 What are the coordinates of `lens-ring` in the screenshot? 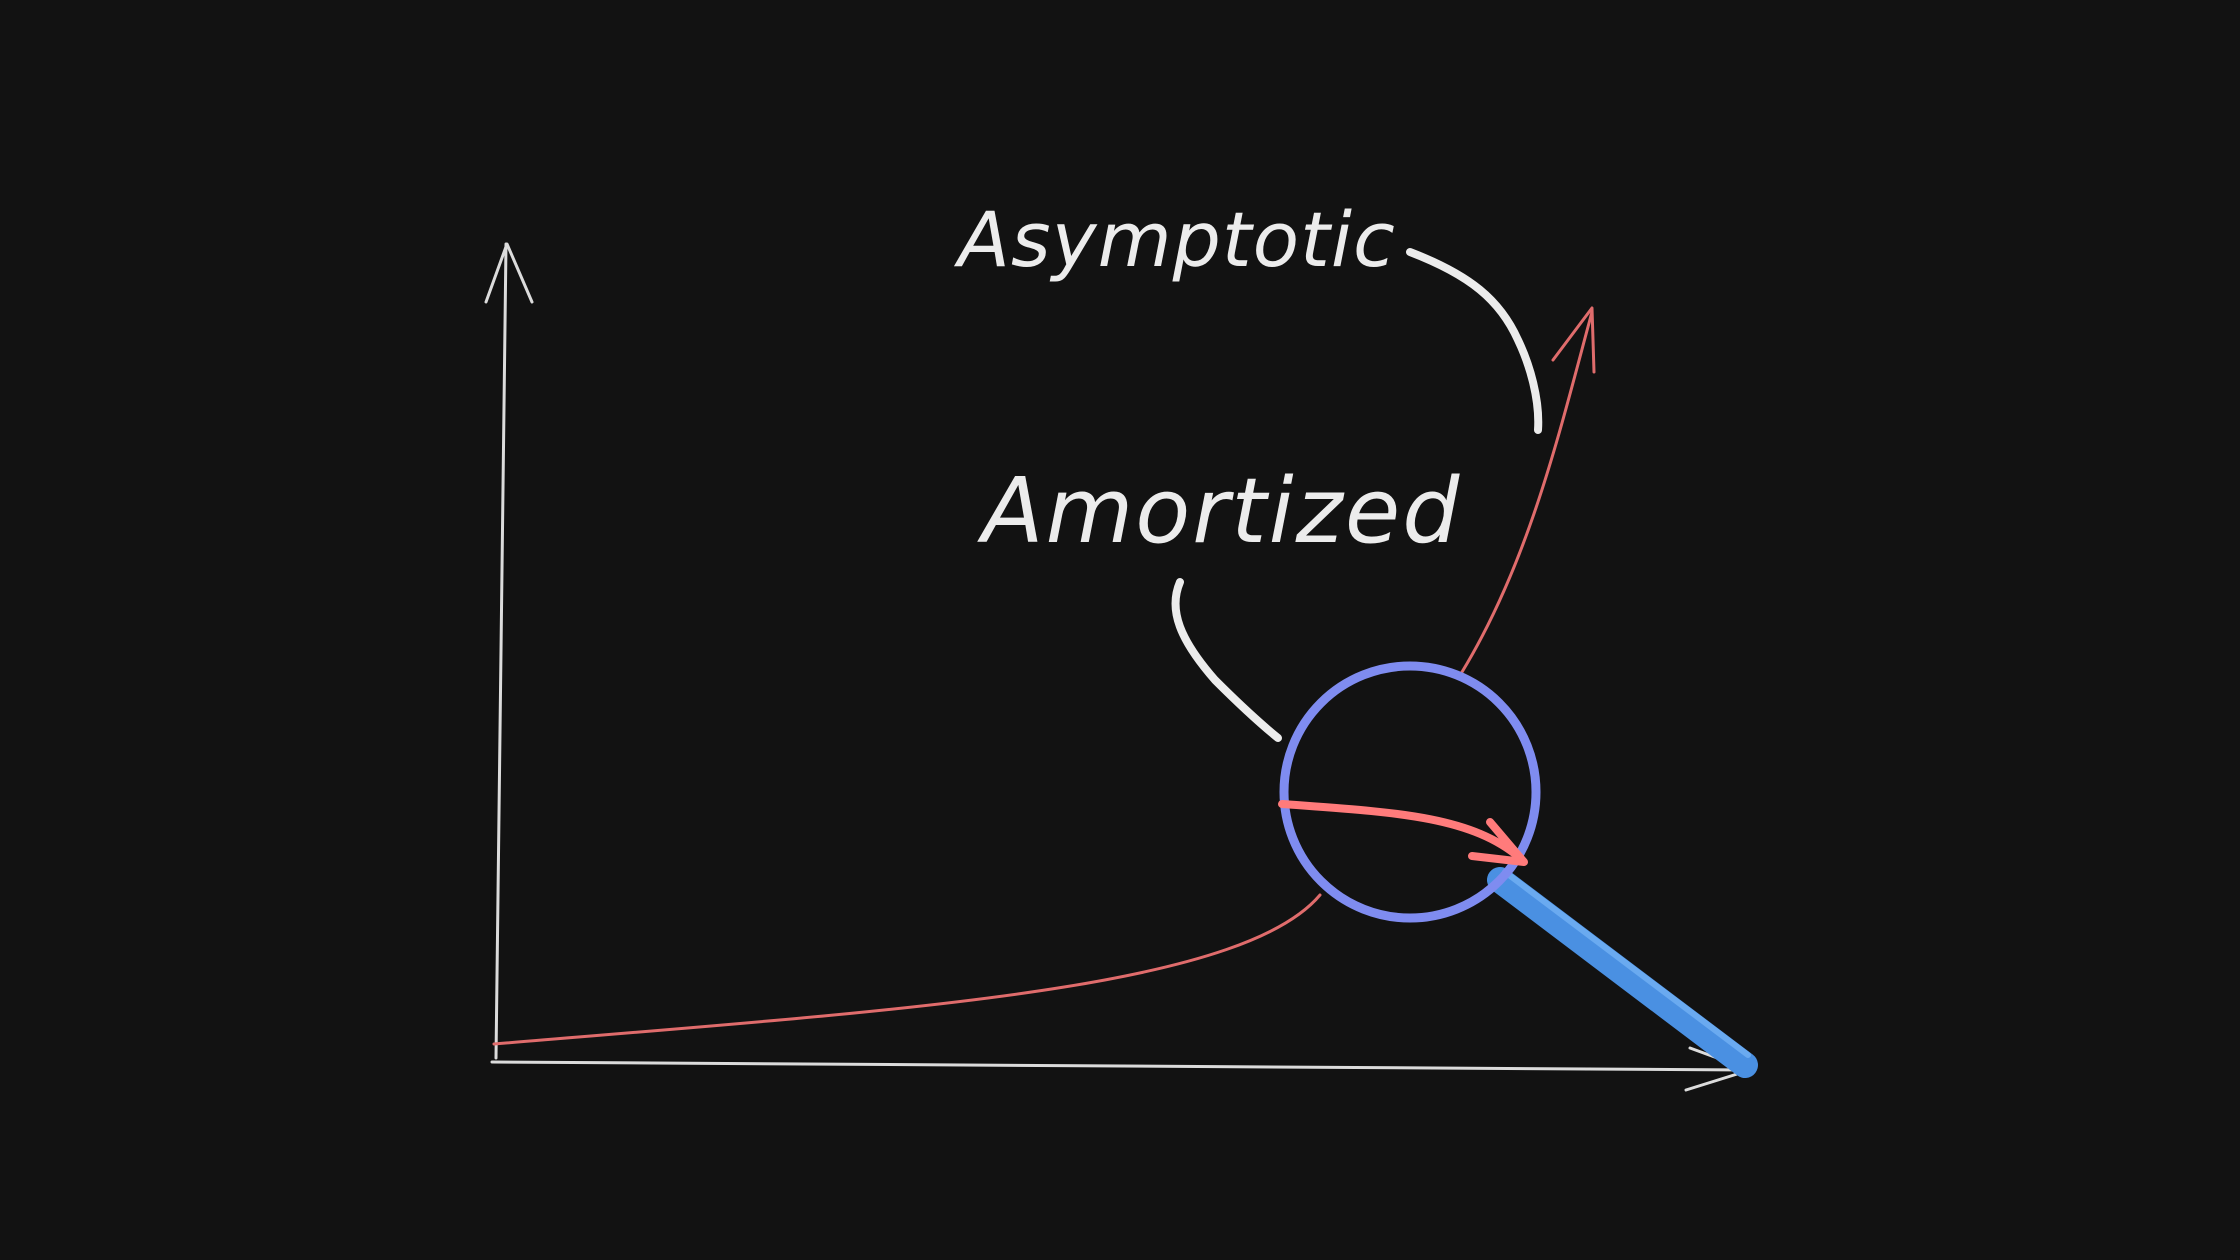 It's located at (1410, 792).